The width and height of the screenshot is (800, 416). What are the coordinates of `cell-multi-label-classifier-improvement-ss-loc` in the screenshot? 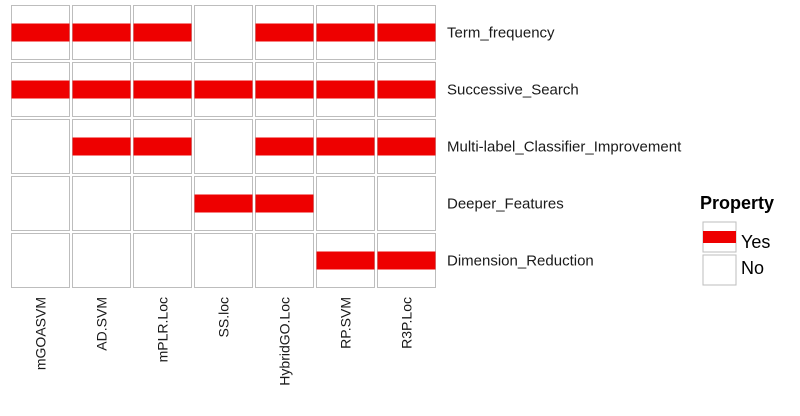 It's located at (223, 146).